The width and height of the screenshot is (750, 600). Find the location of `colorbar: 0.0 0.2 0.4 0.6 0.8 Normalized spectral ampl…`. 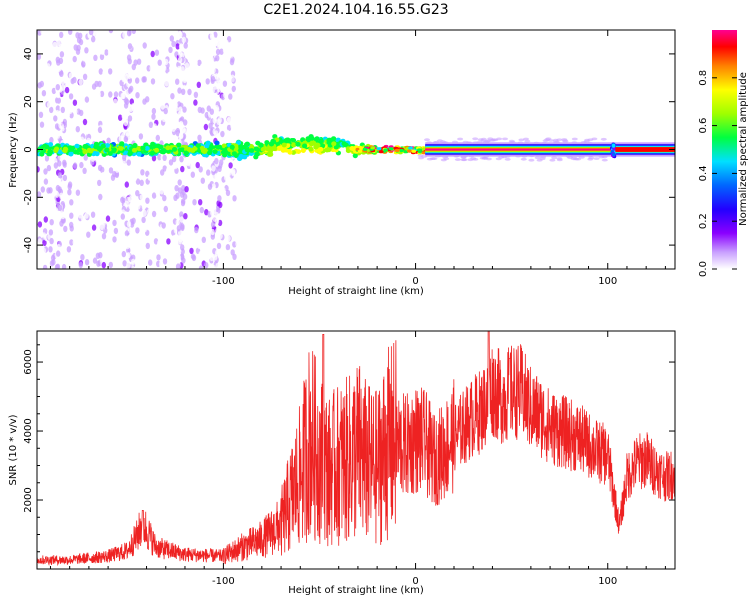

colorbar: 0.0 0.2 0.4 0.6 0.8 Normalized spectral ampl… is located at coordinates (723, 153).